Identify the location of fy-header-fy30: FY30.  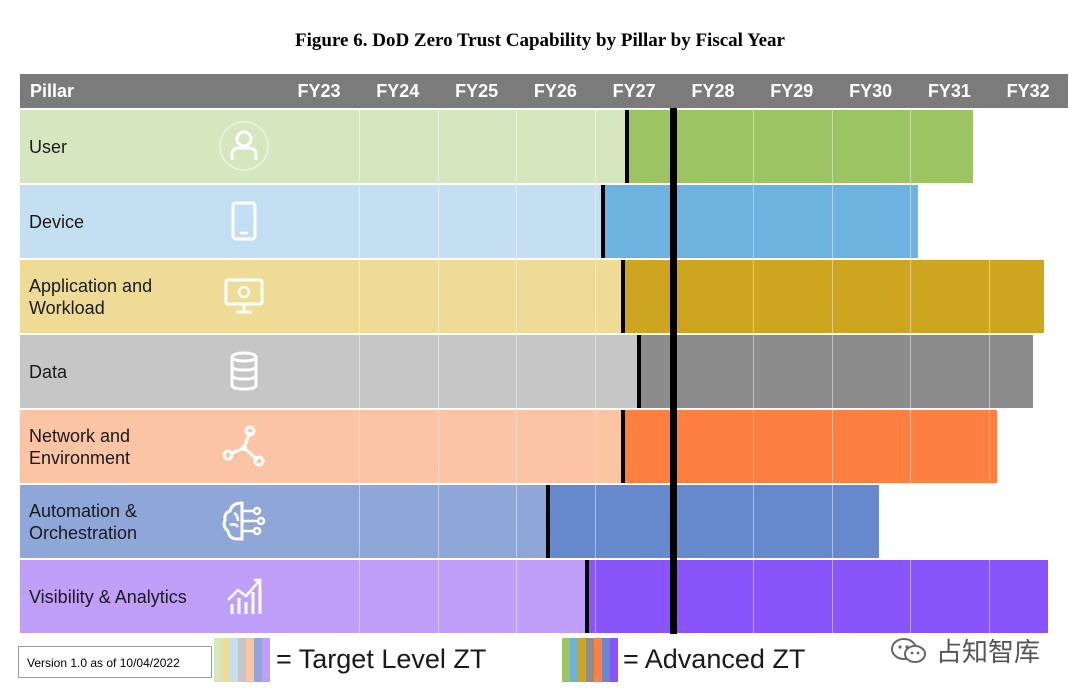
(871, 91).